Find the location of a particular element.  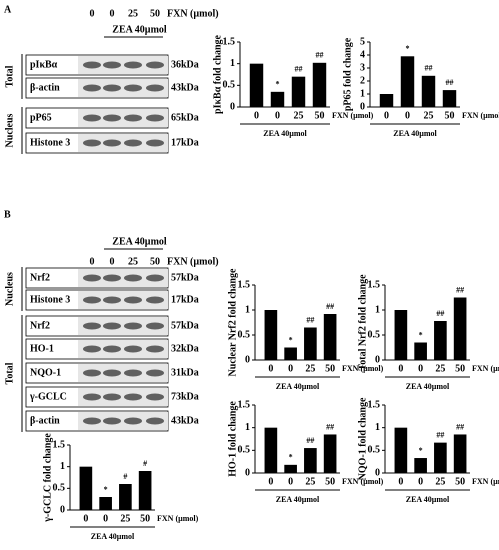

lane-label: 25 is located at coordinates (133, 261).